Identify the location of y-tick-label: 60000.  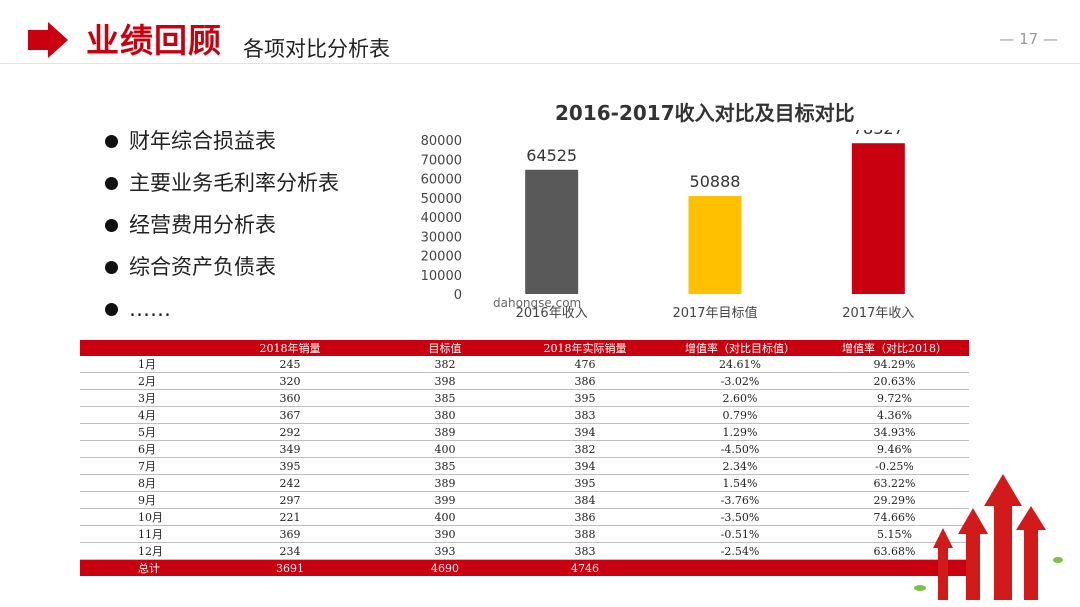
(441, 180).